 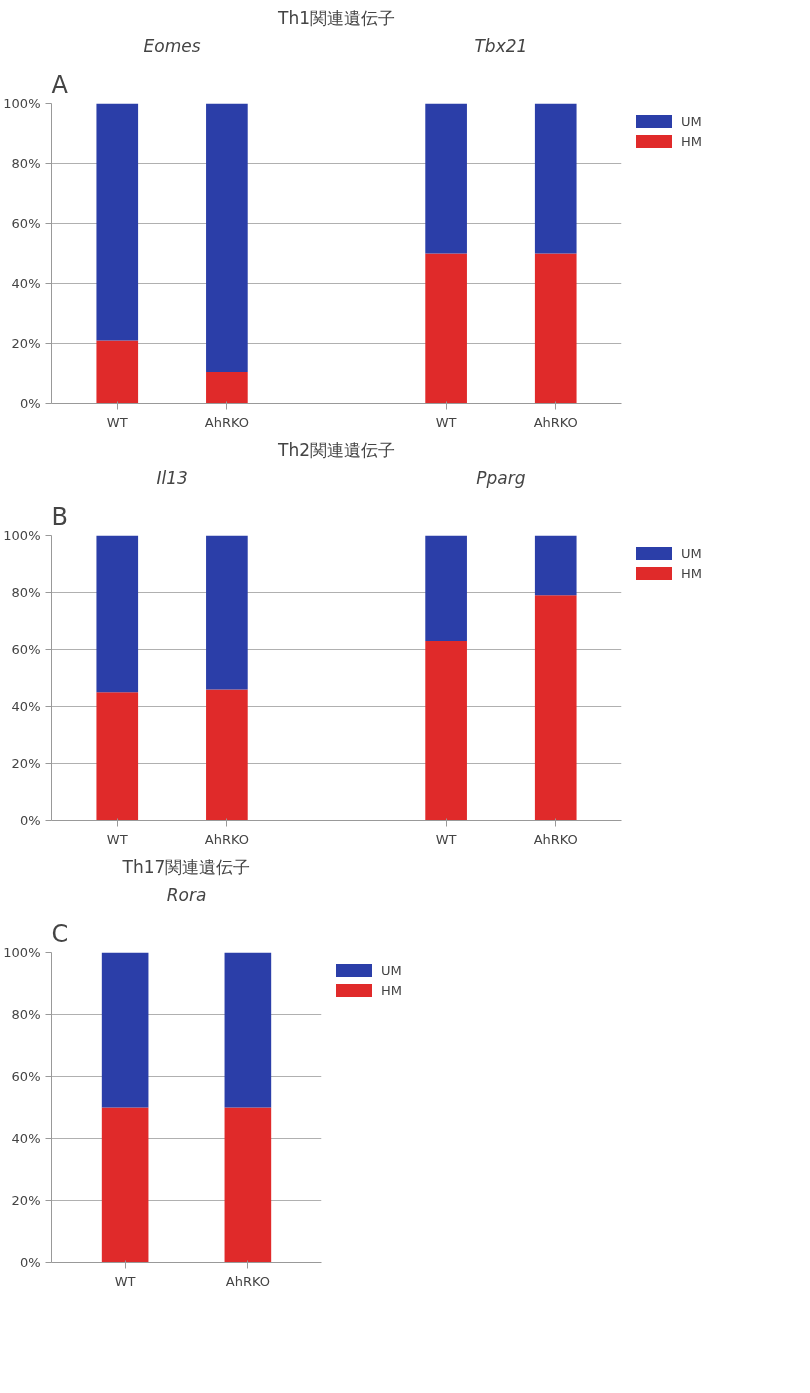 What do you see at coordinates (172, 45) in the screenshot?
I see `text: Eomes` at bounding box center [172, 45].